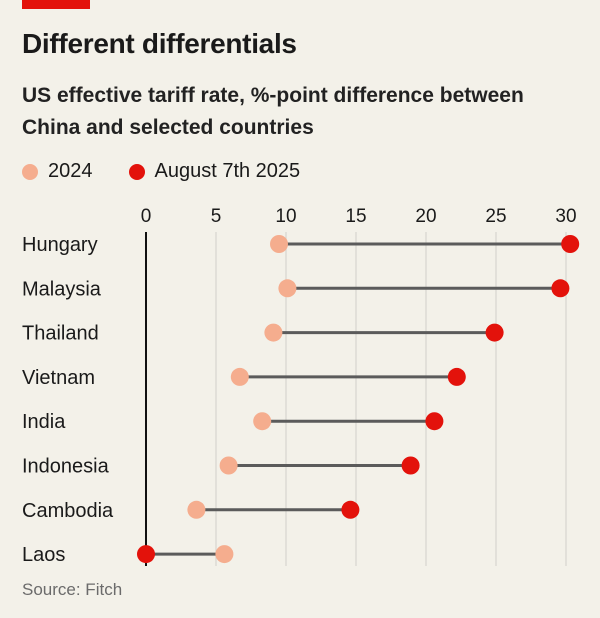  Describe the element at coordinates (72, 589) in the screenshot. I see `source-note: Source: Fitch` at that location.